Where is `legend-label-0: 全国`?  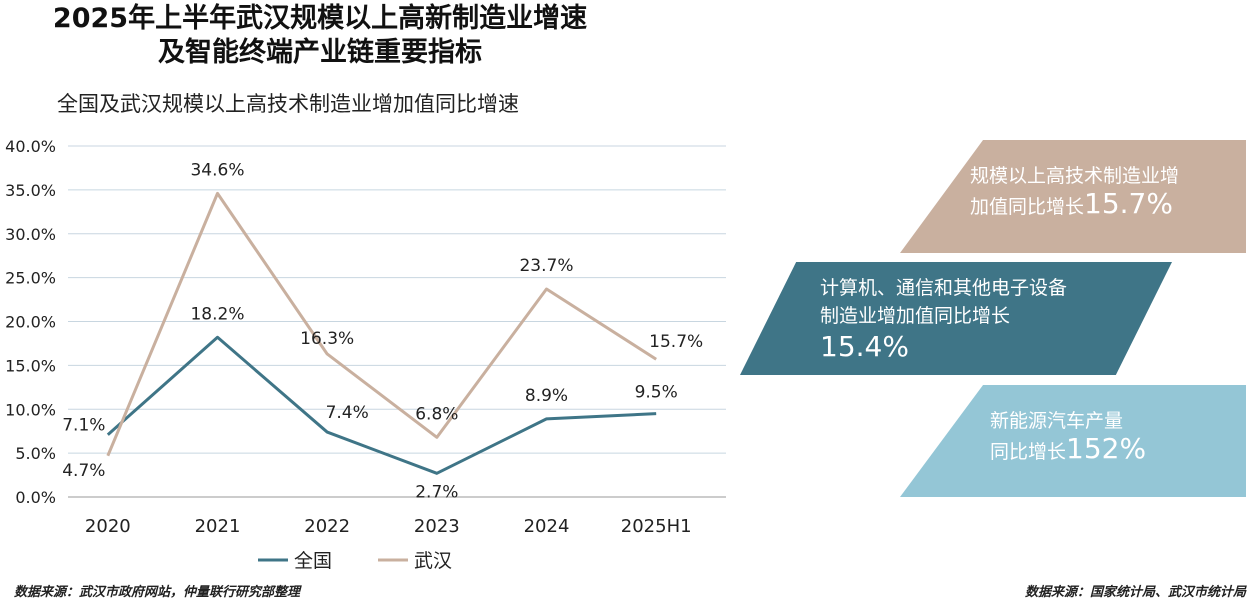
legend-label-0: 全国 is located at coordinates (313, 561).